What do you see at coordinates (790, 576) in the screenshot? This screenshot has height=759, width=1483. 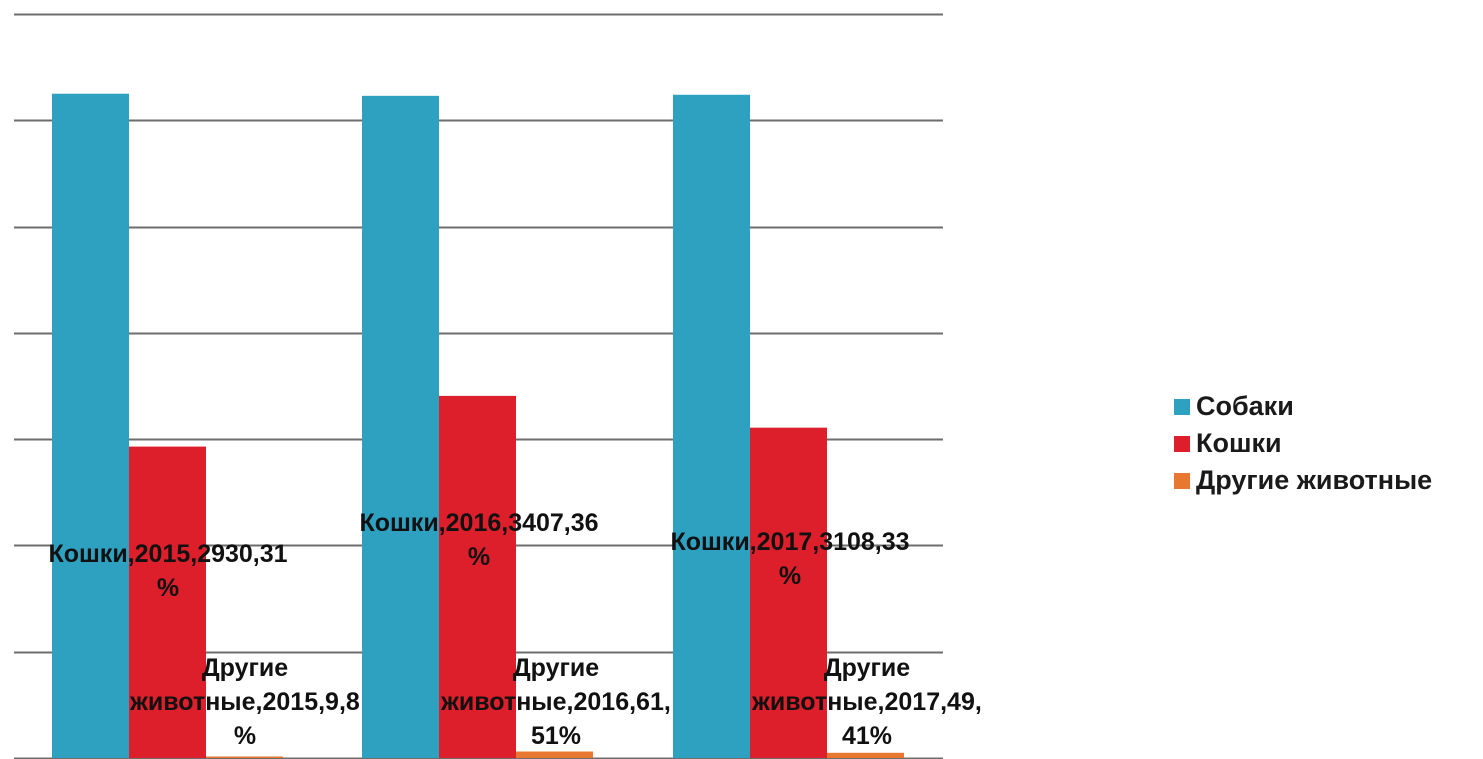 I see `data-label-cats-2017: %` at bounding box center [790, 576].